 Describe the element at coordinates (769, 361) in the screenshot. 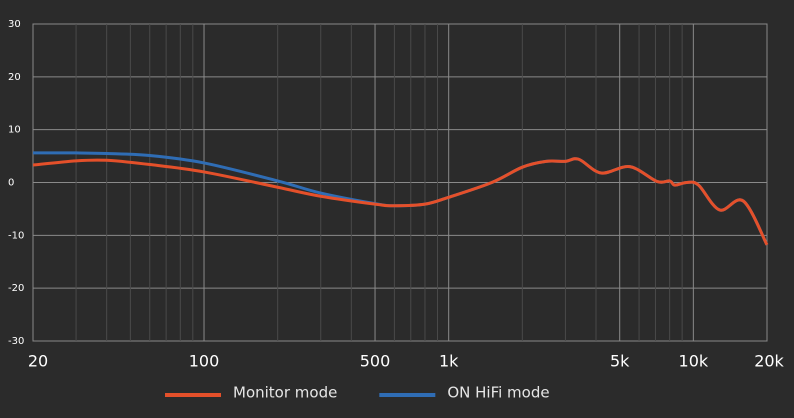

I see `x-tick-label: 20k` at that location.